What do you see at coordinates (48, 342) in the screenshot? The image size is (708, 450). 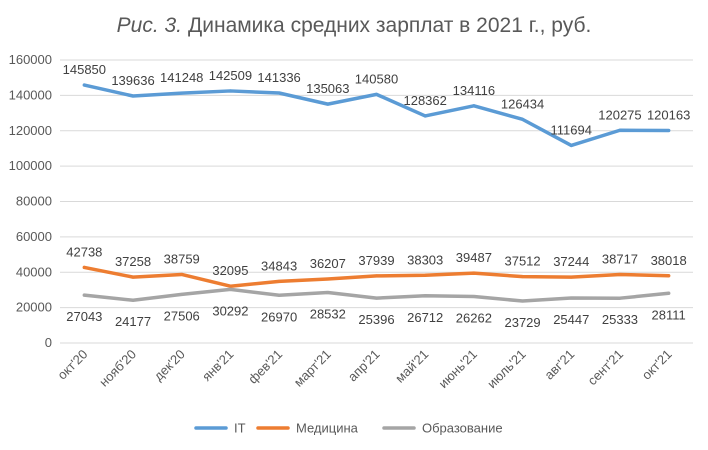 I see `y-tick-label: 0` at bounding box center [48, 342].